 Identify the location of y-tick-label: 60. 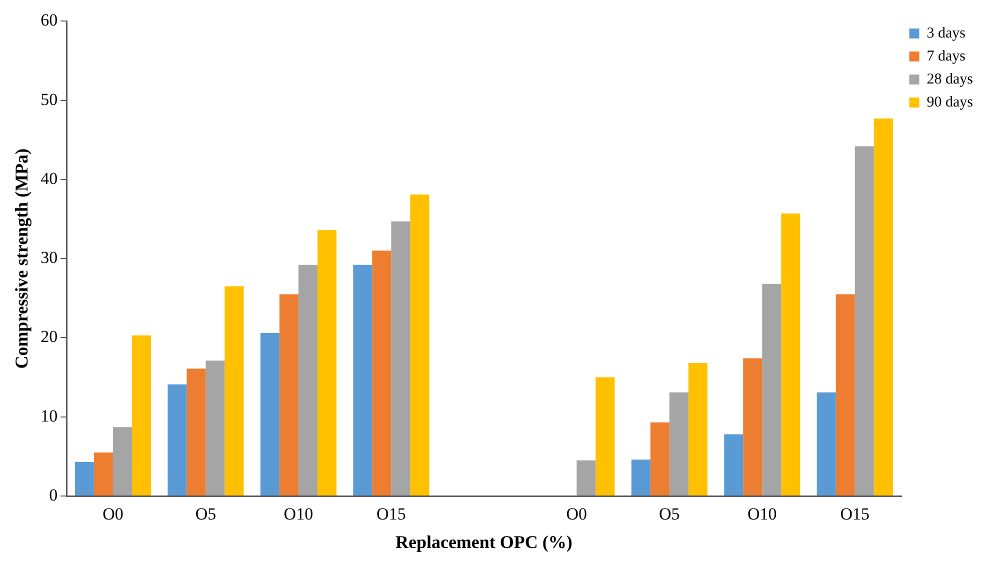
(49, 20).